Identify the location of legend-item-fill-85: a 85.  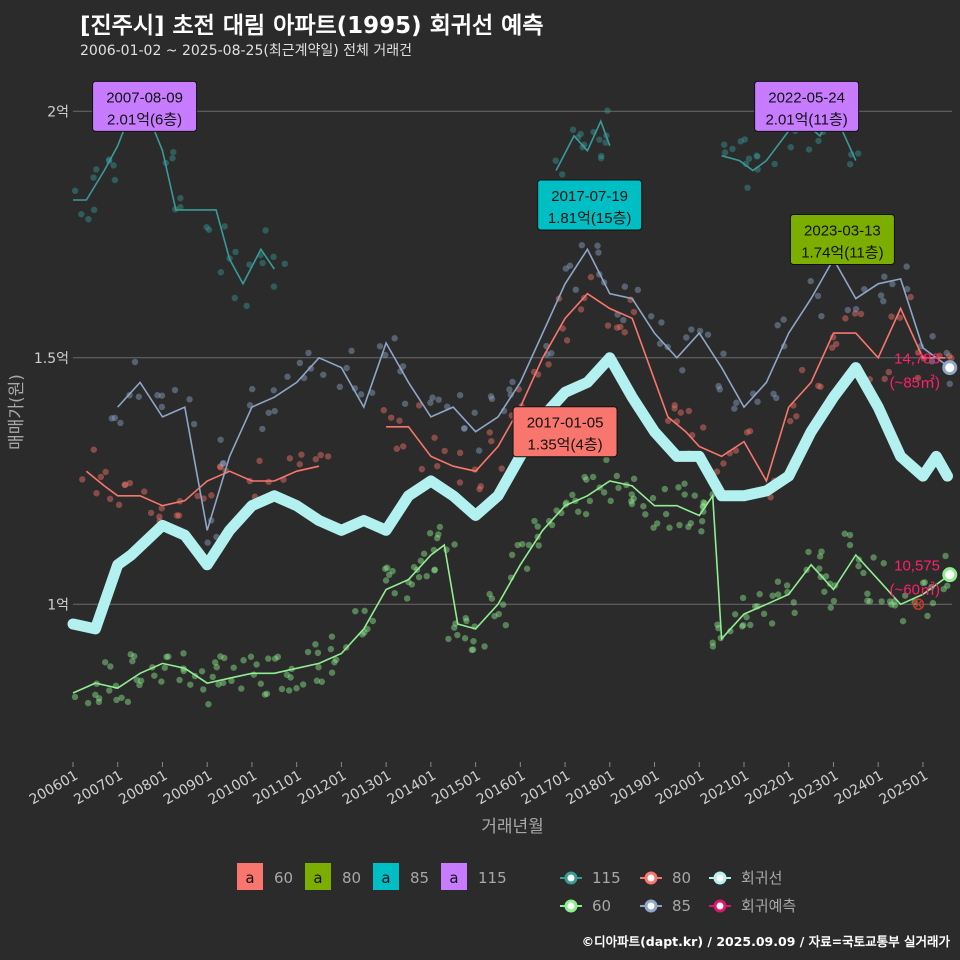
(401, 876).